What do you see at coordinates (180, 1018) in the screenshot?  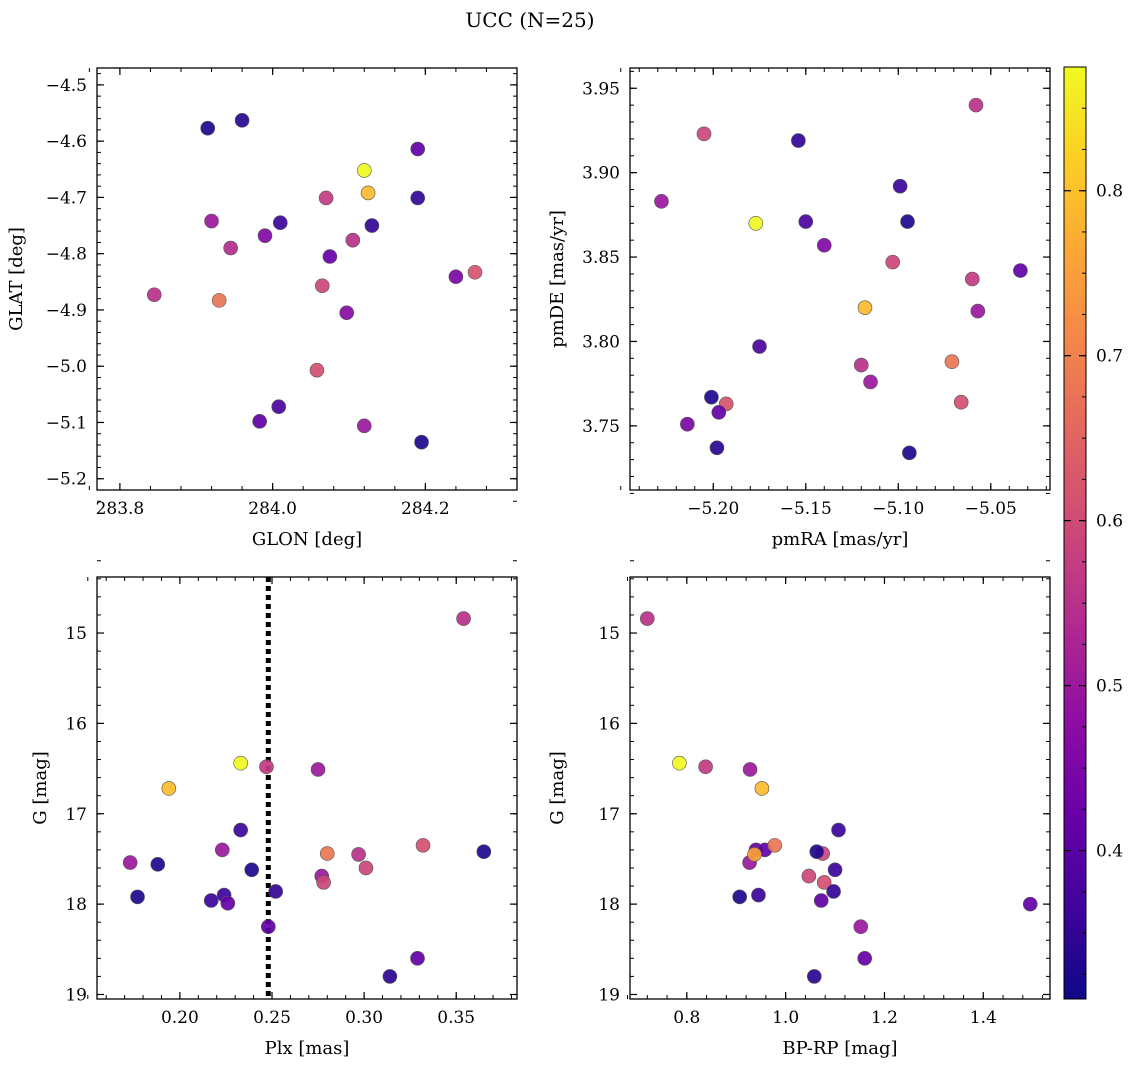 I see `x-tick-label: 0.20` at bounding box center [180, 1018].